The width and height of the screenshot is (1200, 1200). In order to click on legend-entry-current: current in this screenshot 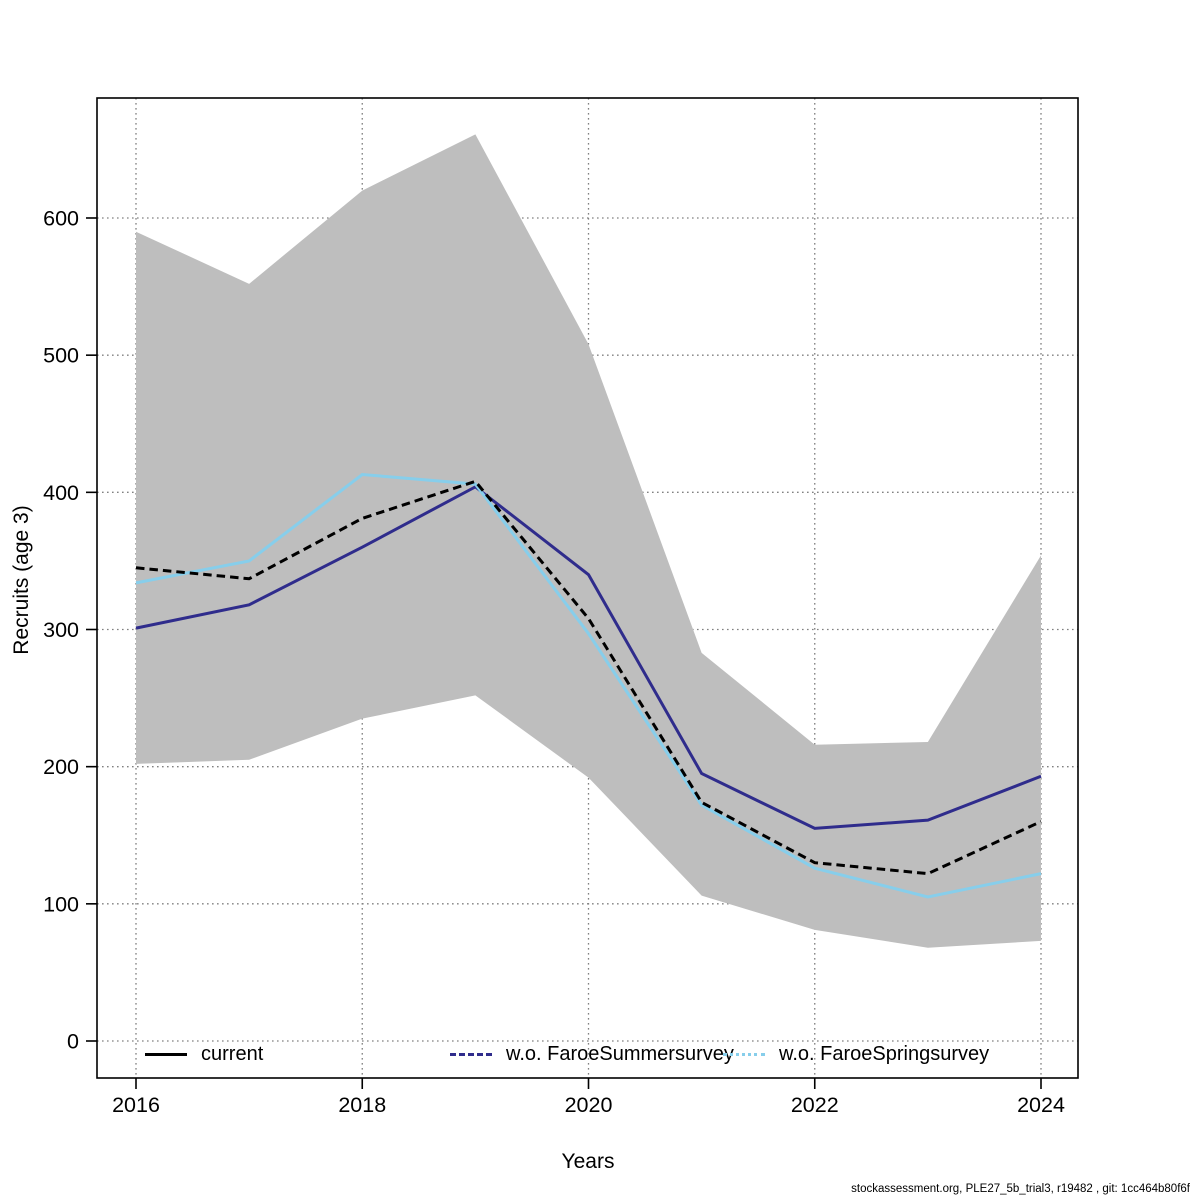, I will do `click(204, 1054)`.